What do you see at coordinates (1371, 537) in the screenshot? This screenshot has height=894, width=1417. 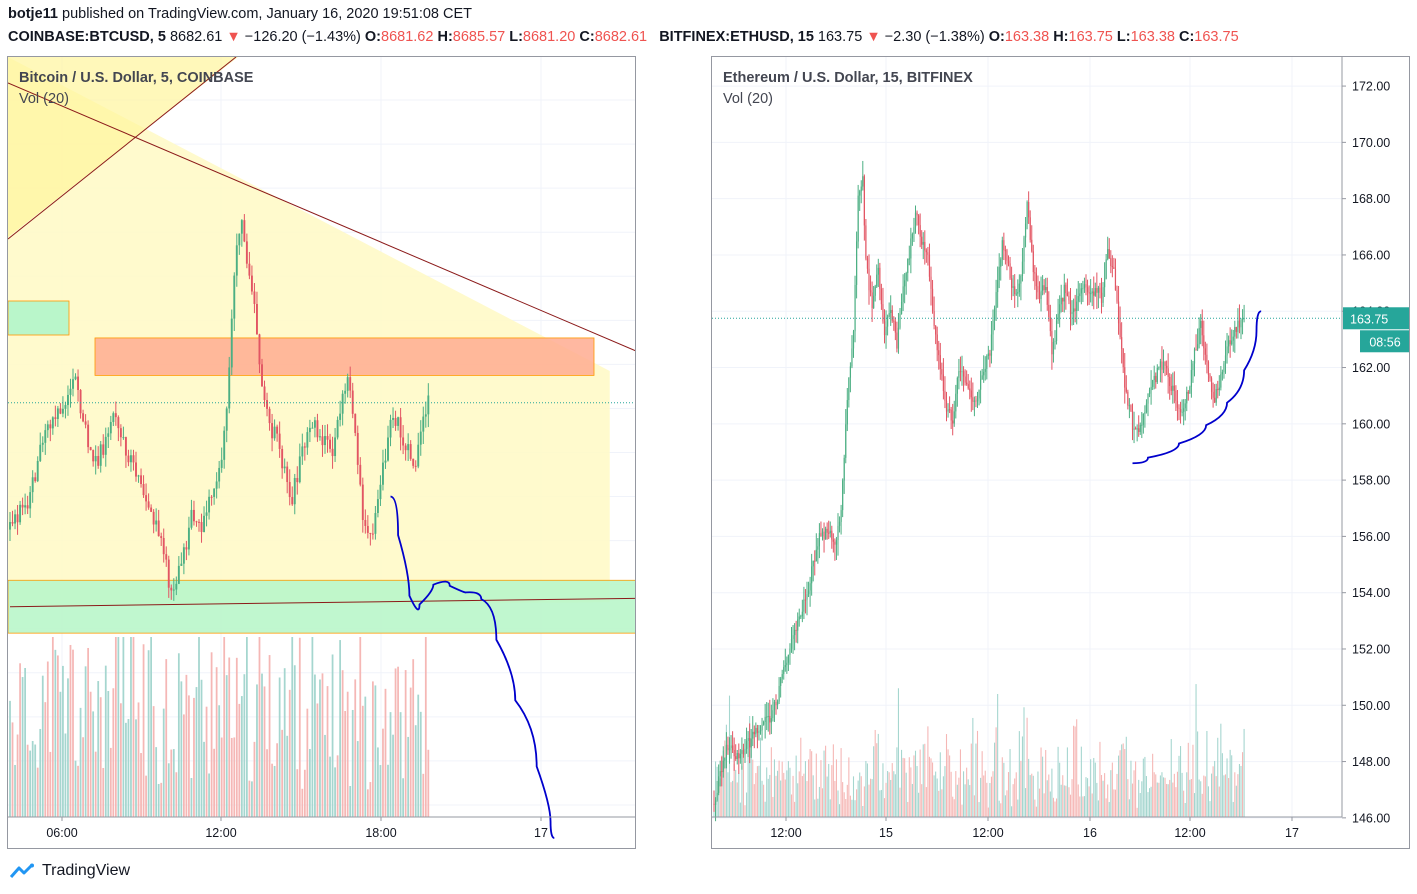 I see `price-tick-label: 156.00` at bounding box center [1371, 537].